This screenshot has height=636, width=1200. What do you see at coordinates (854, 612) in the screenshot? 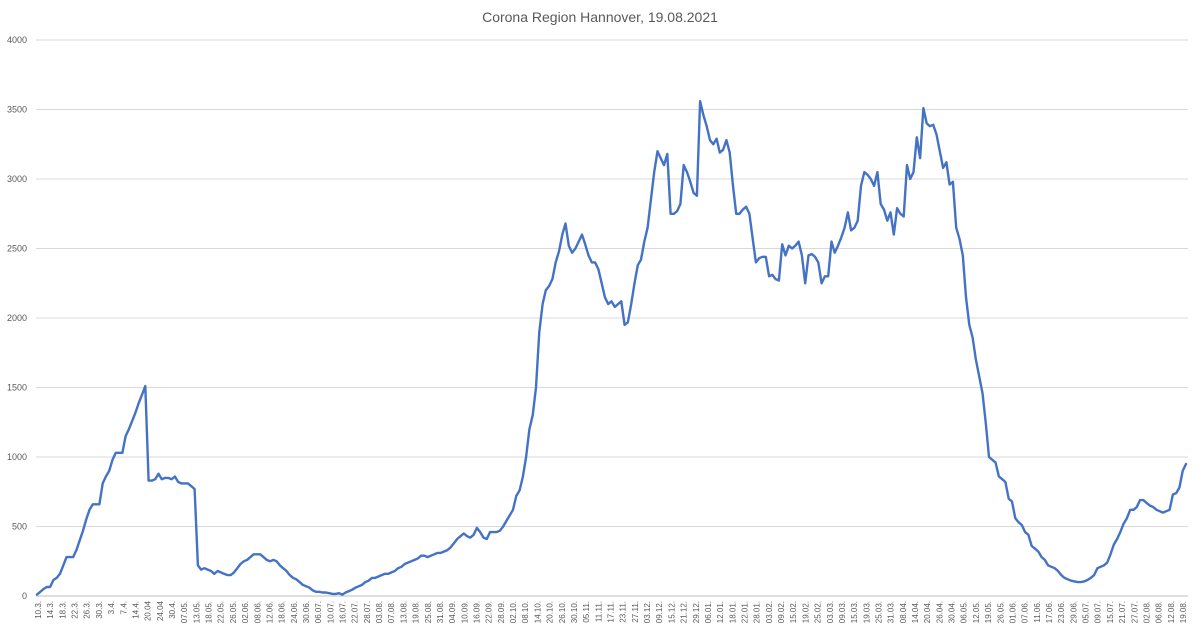
I see `x-tick-label: 15.03.` at bounding box center [854, 612].